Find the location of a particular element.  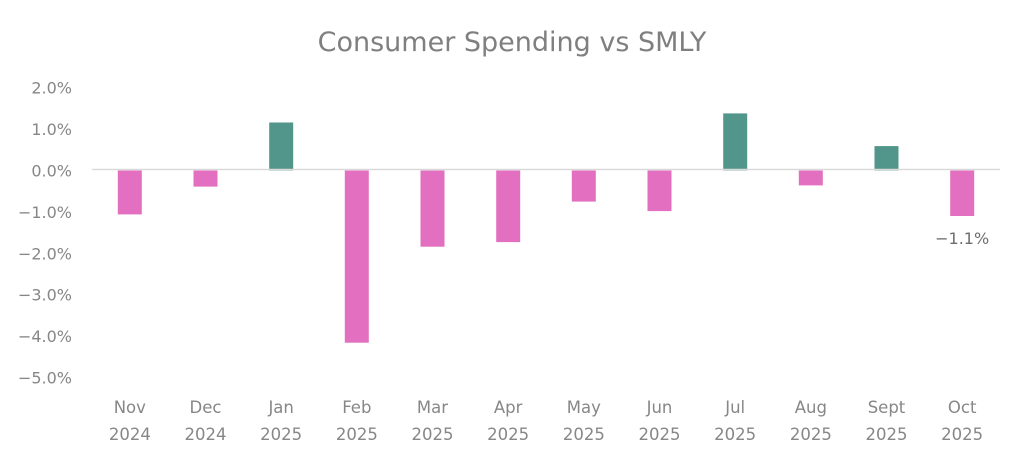

x-tick-label-month: Feb is located at coordinates (356, 407).